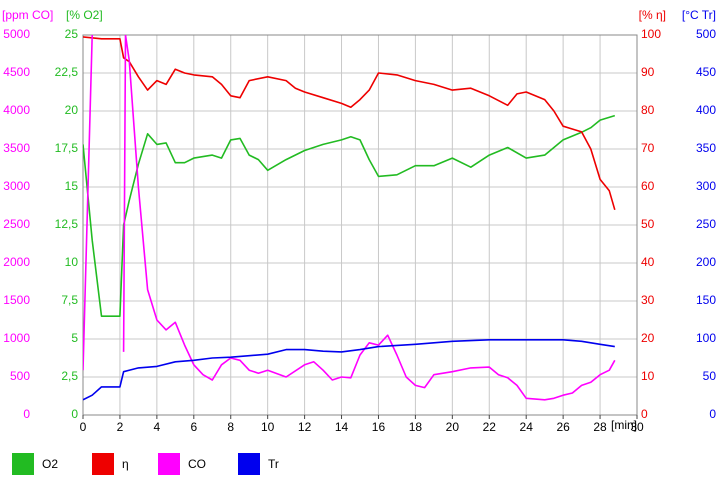 The height and width of the screenshot is (480, 720). I want to click on y-tick-label: 25, so click(72, 34).